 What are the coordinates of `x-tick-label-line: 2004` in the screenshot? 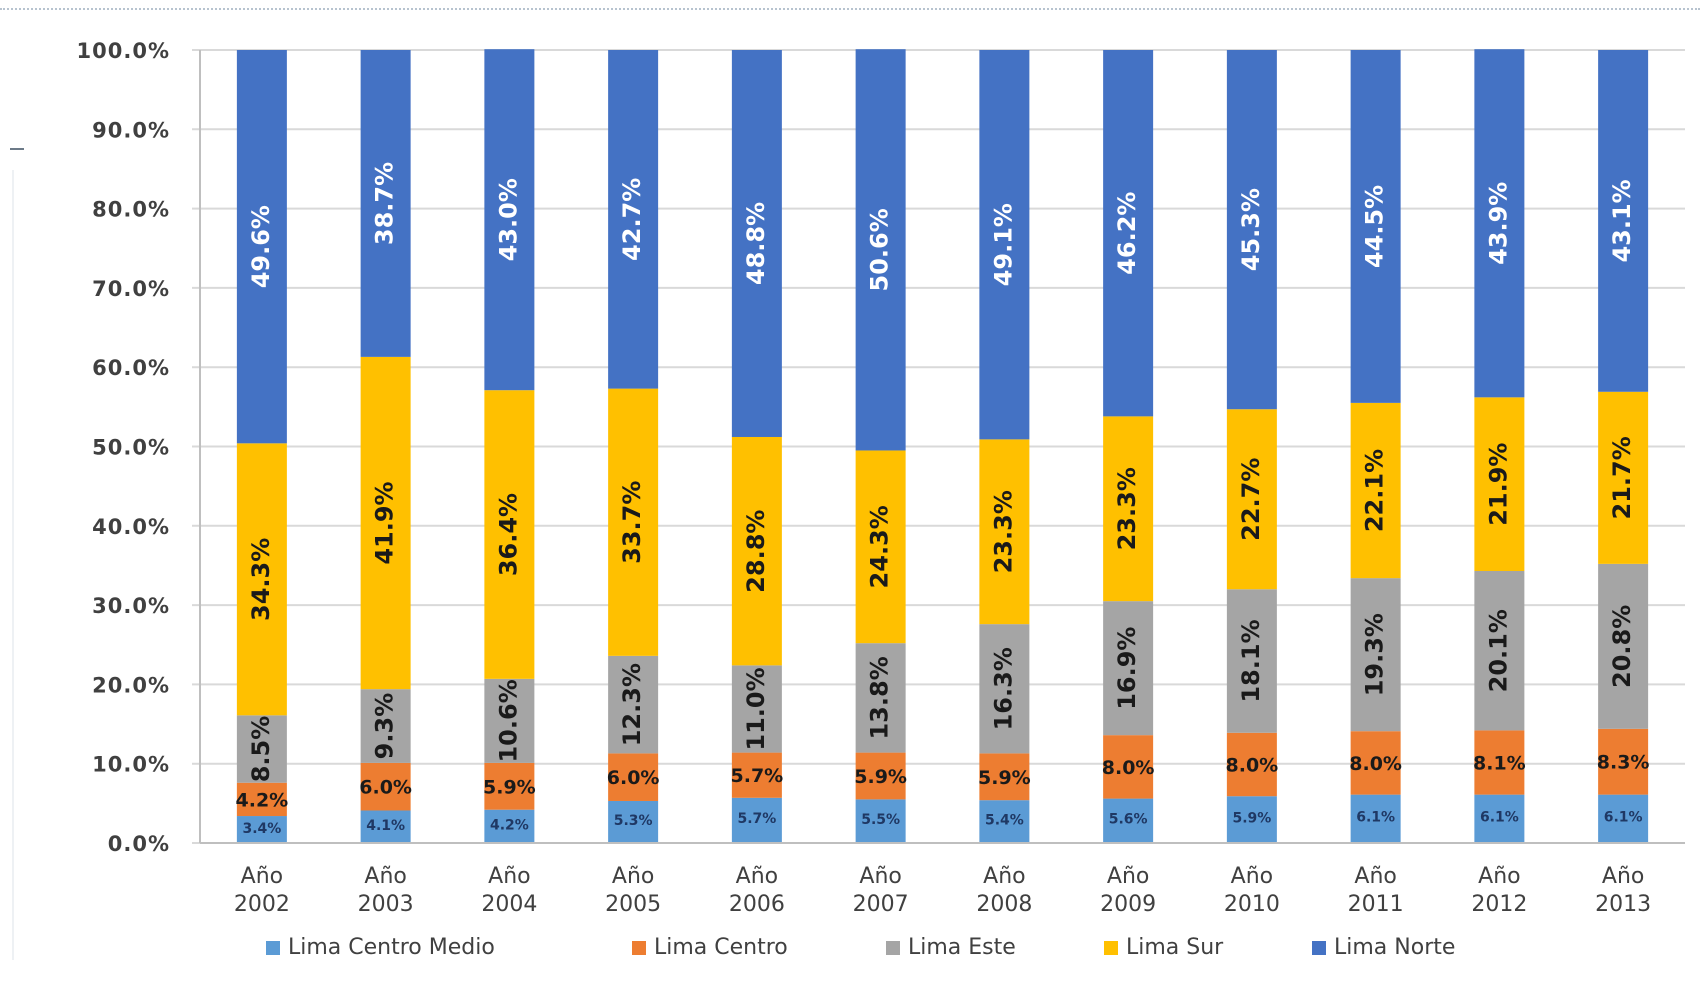 It's located at (509, 904).